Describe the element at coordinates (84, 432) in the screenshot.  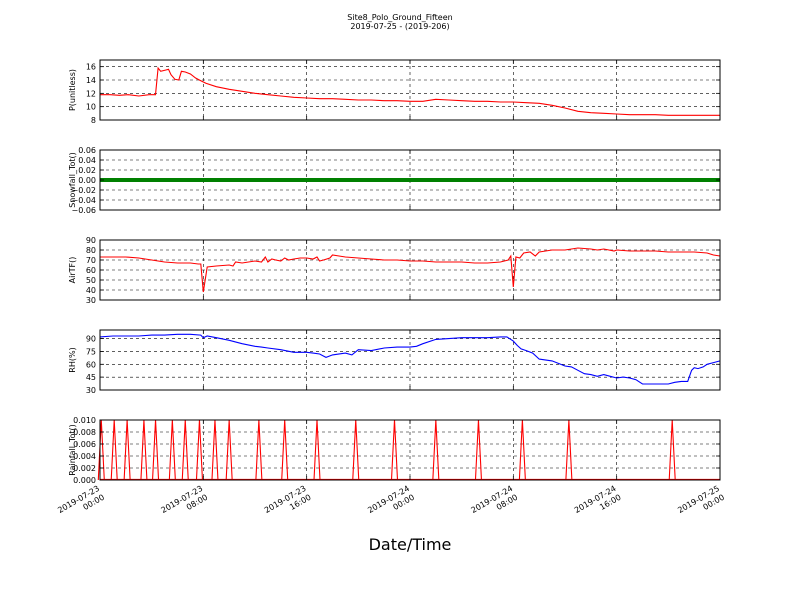
I see `y-tick-label: 0.008` at that location.